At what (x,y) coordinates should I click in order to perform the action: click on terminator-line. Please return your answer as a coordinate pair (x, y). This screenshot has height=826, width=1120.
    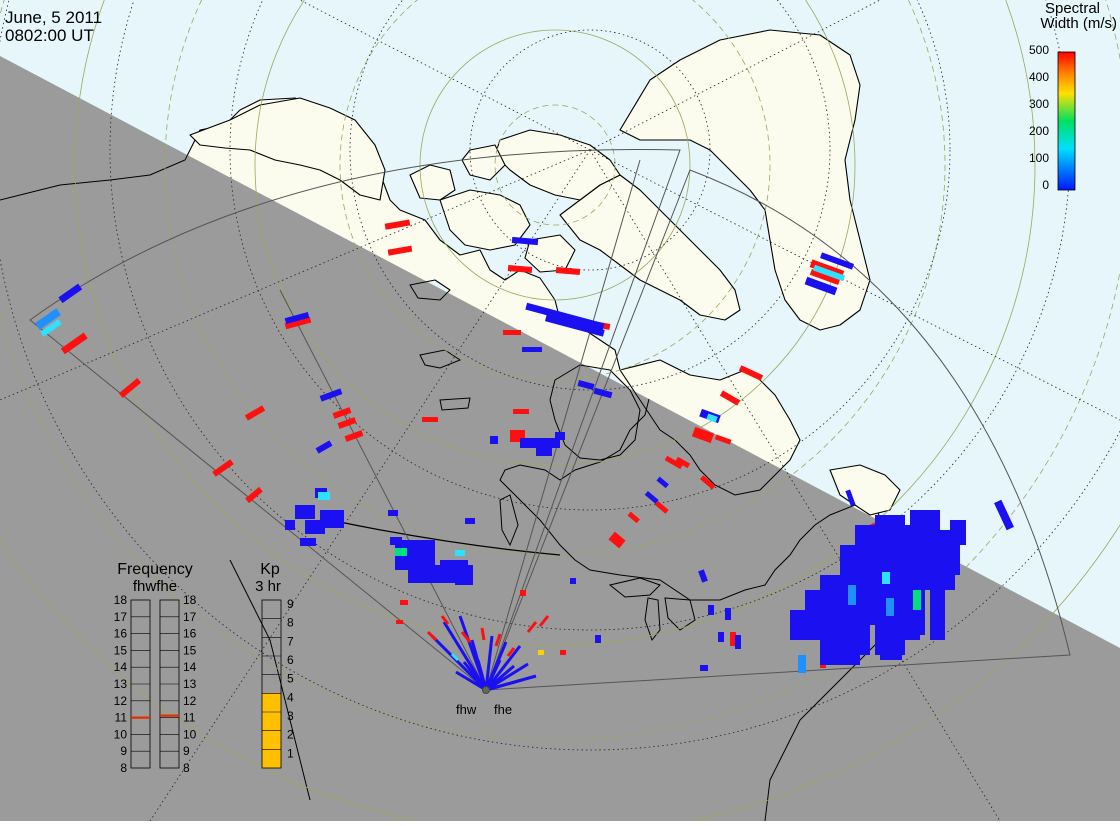
    Looking at the image, I should click on (445, 537).